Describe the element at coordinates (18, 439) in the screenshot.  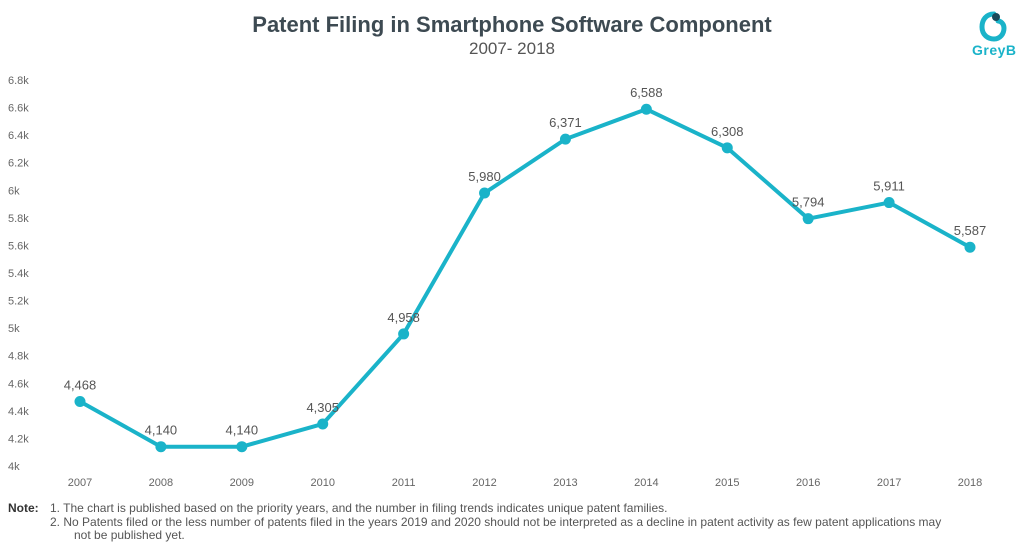
I see `y-tick-label: 4.2k` at that location.